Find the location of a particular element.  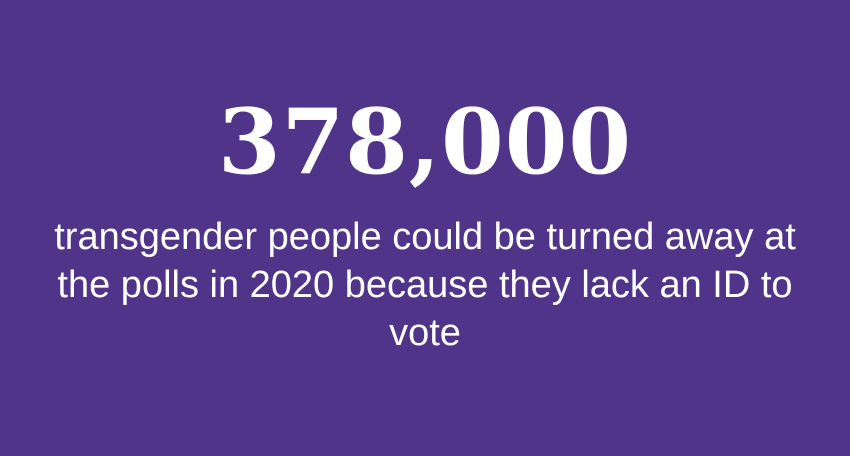

stat-number: 378,000 is located at coordinates (425, 142).